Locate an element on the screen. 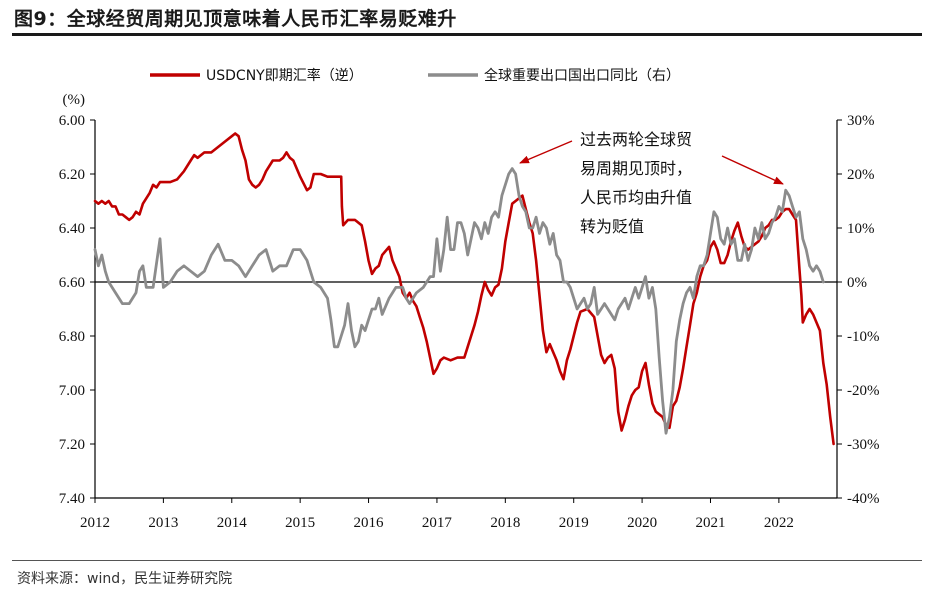  x-tick-label: 2019 is located at coordinates (574, 523).